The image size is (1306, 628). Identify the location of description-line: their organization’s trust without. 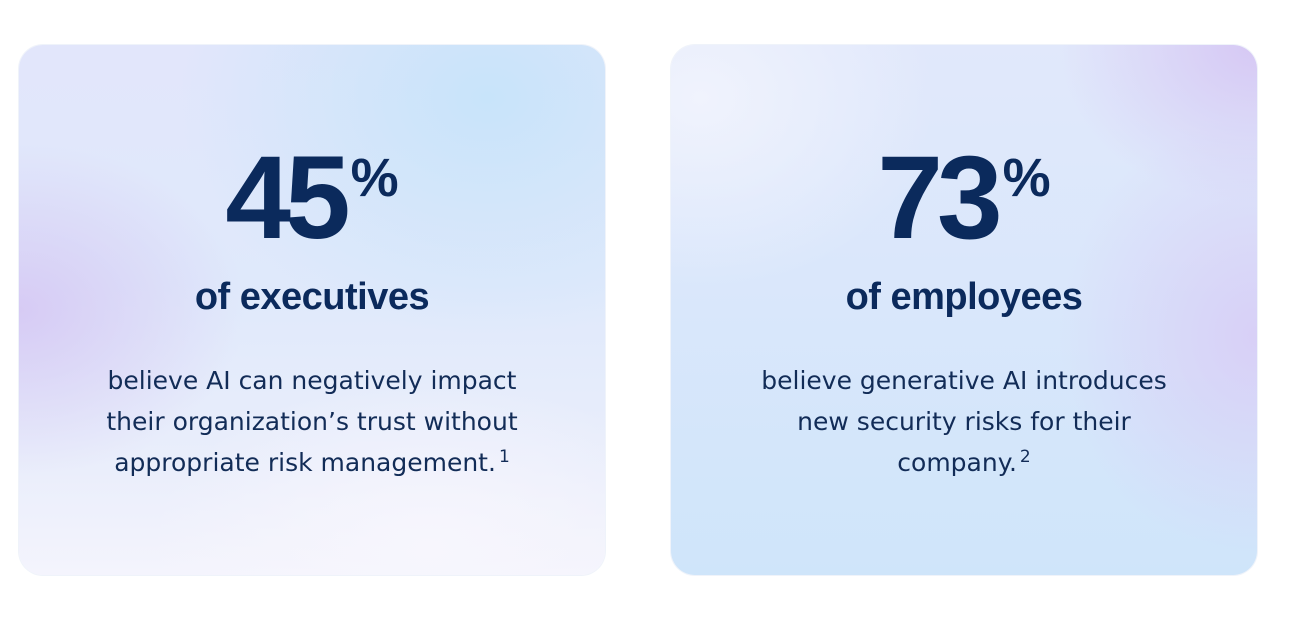
(312, 421).